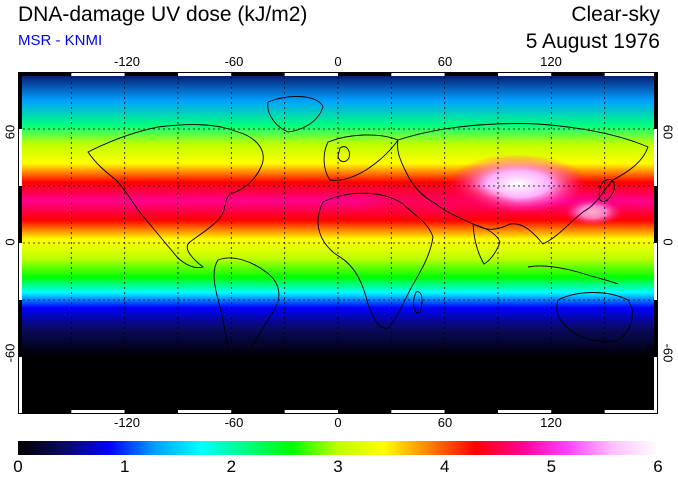  I want to click on colorbar, so click(338, 448).